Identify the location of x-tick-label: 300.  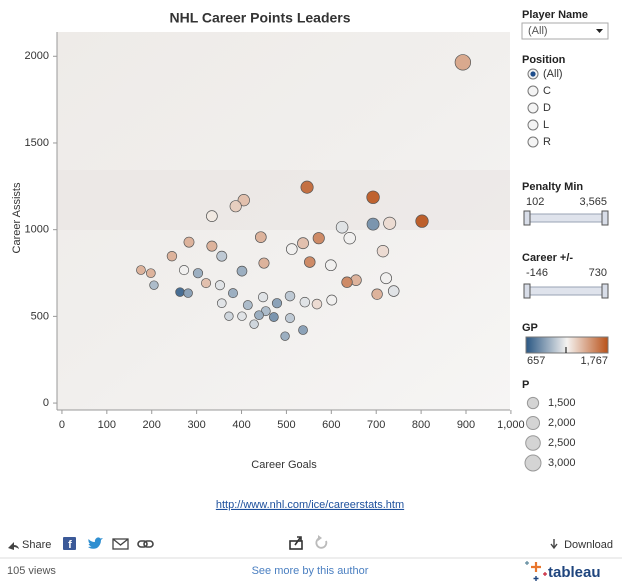
(196, 425).